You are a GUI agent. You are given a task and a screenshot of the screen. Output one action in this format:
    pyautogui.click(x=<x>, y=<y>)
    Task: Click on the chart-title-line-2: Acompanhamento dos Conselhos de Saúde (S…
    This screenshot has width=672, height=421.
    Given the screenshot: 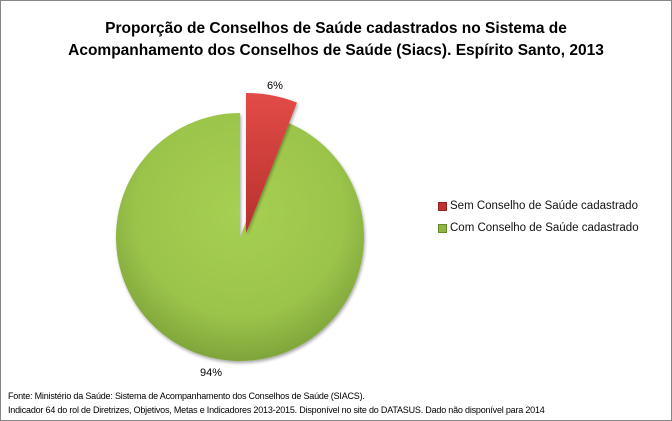 What is the action you would take?
    pyautogui.click(x=336, y=50)
    